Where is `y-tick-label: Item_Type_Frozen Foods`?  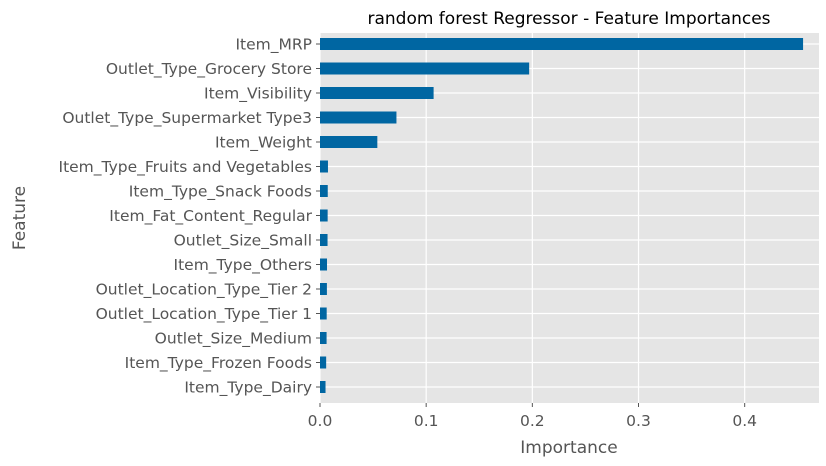
y-tick-label: Item_Type_Frozen Foods is located at coordinates (218, 363).